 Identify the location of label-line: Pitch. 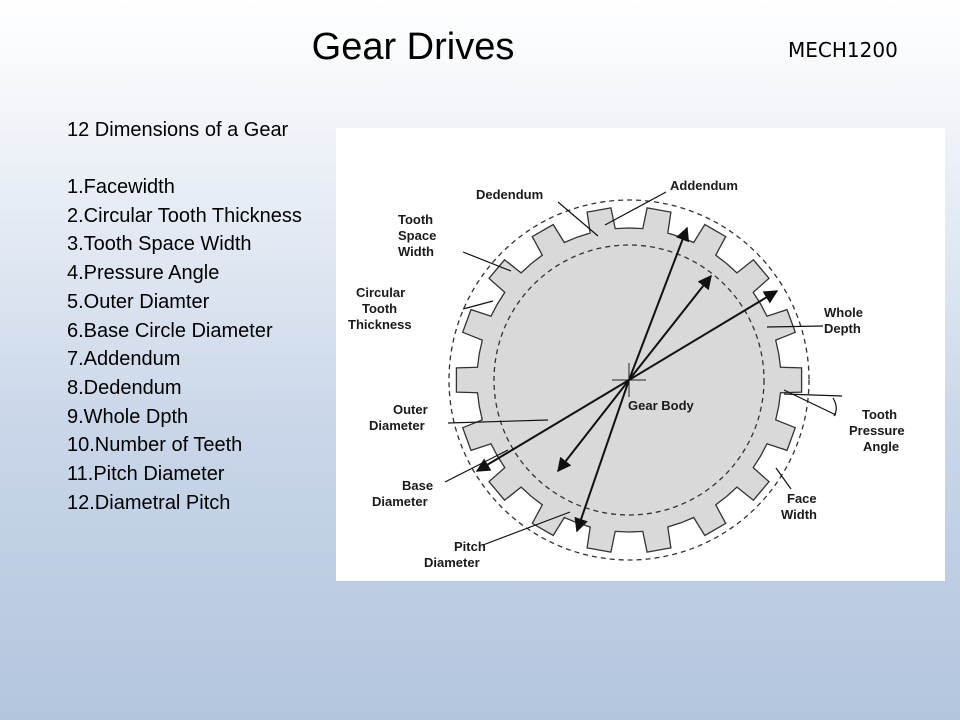
(470, 546).